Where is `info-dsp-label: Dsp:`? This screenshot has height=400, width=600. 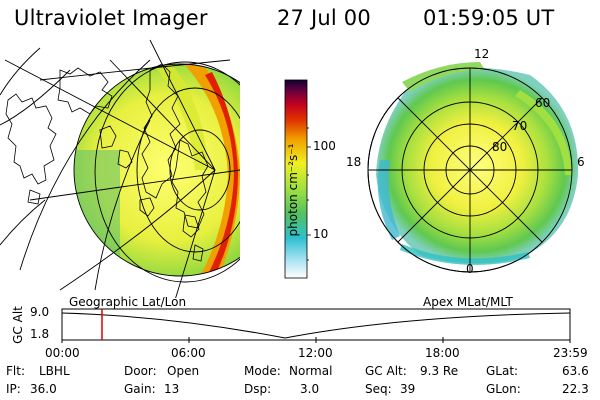 info-dsp-label: Dsp: is located at coordinates (258, 389).